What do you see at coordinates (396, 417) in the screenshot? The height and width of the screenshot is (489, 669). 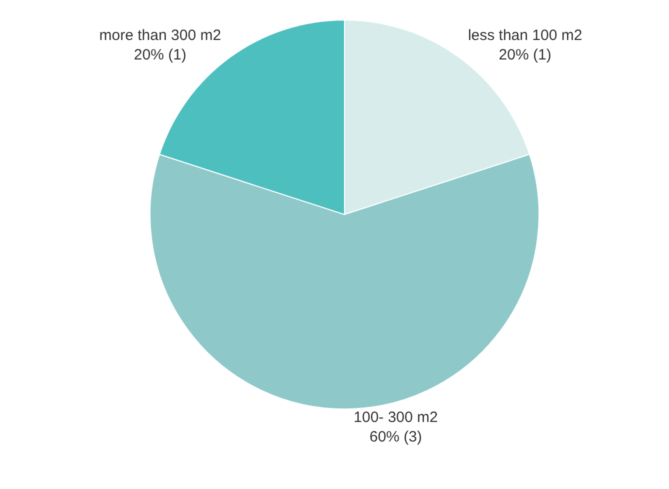 I see `slice-label: 100- 300 m2` at bounding box center [396, 417].